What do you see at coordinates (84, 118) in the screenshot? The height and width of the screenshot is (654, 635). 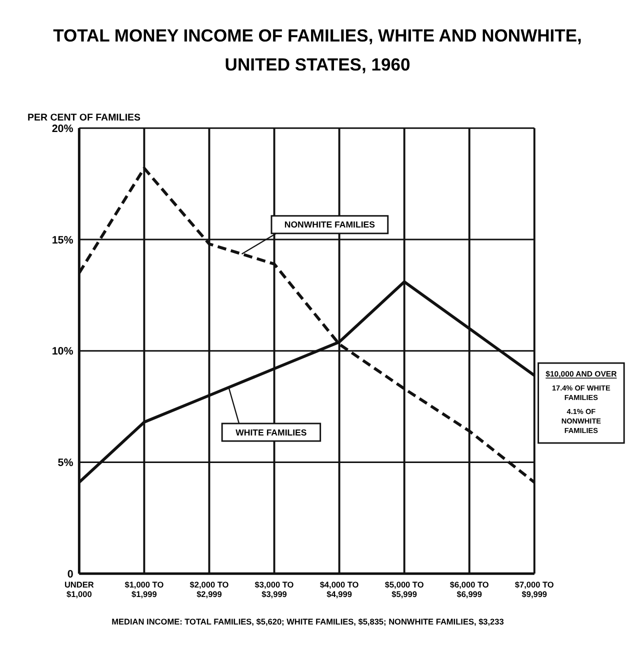 I see `y-axis-title: PER CENT OF FAMILIES` at bounding box center [84, 118].